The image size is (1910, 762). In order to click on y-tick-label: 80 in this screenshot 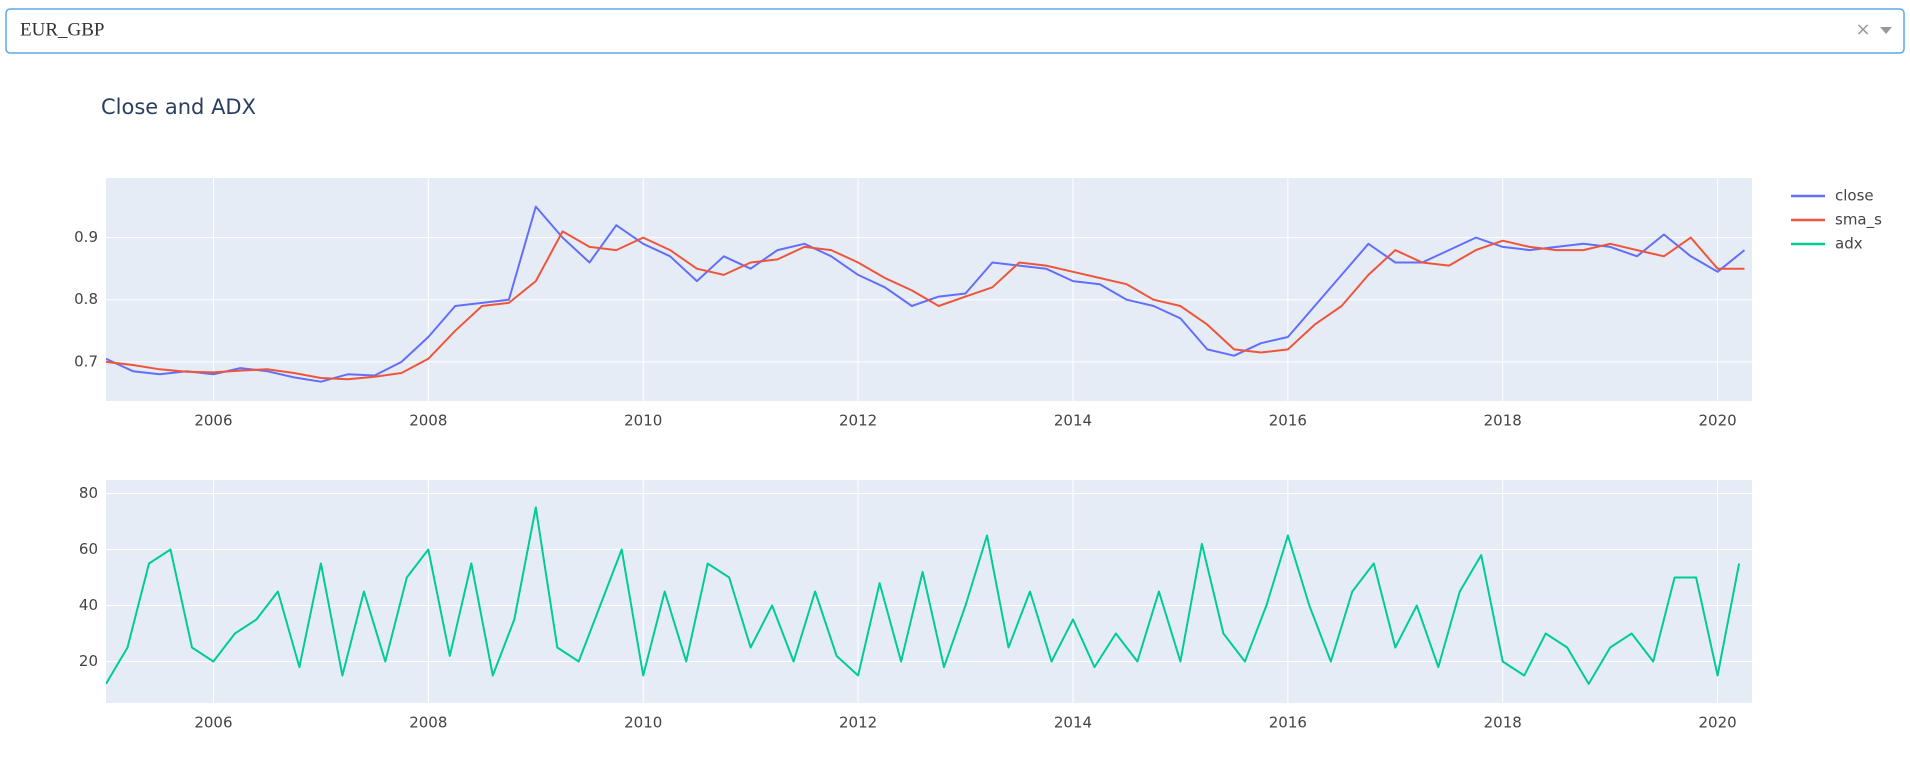, I will do `click(88, 493)`.